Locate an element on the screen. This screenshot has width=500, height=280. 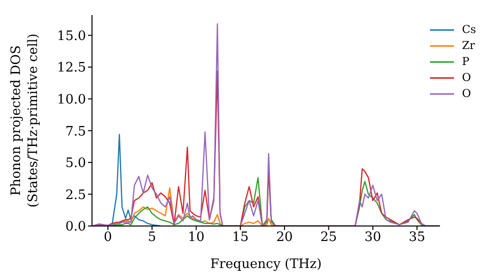
y-tick-label: 12.5 is located at coordinates (71, 68).